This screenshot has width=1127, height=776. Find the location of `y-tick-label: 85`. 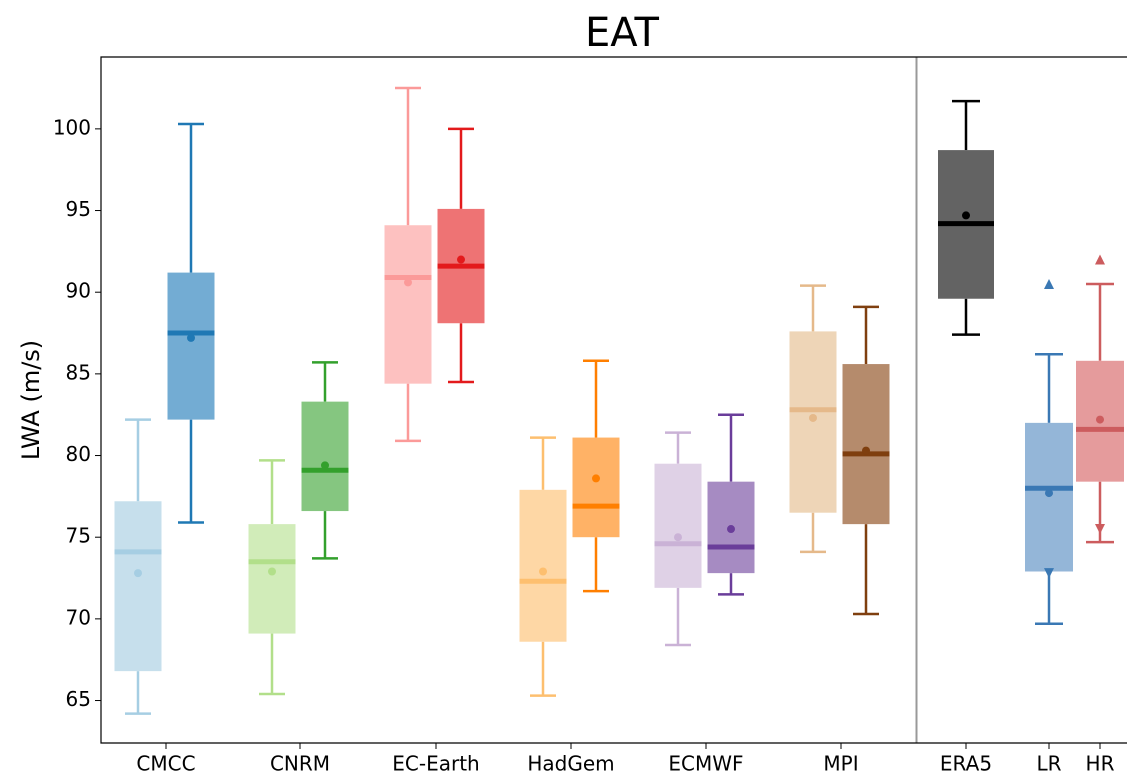

y-tick-label: 85 is located at coordinates (78, 372).